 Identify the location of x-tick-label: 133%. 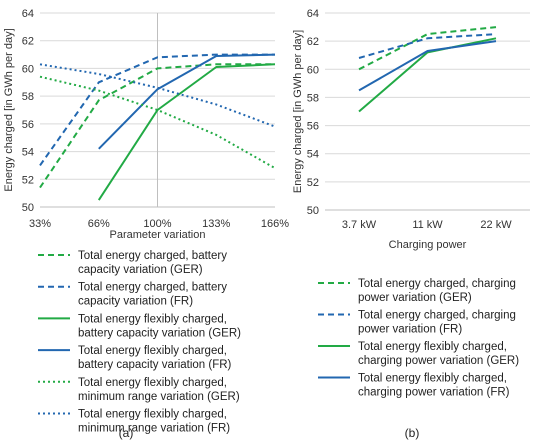
(216, 224).